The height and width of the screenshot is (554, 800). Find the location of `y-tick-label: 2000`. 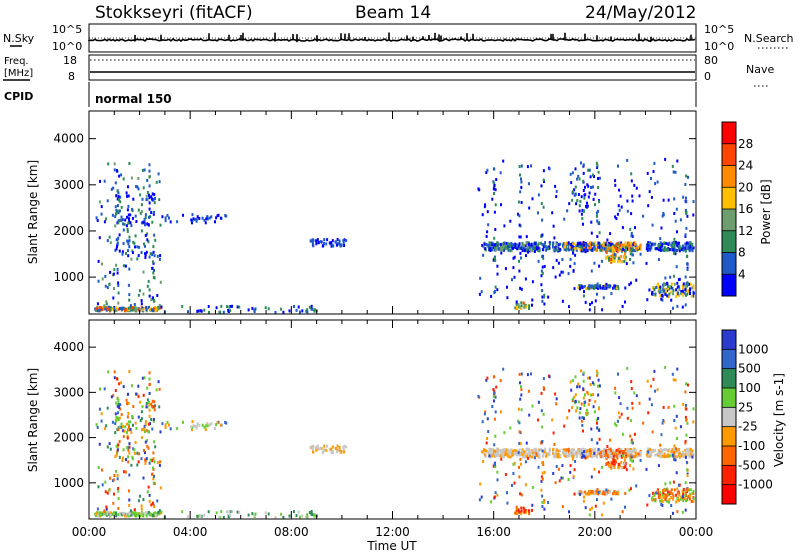

y-tick-label: 2000 is located at coordinates (68, 231).